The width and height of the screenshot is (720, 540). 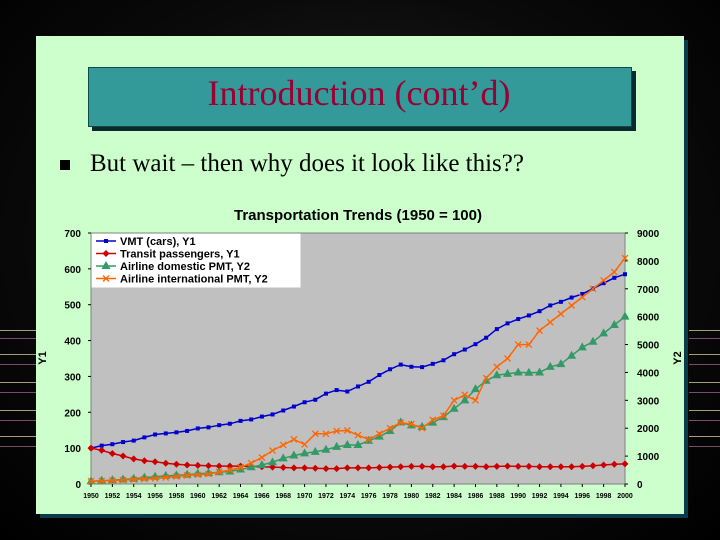 What do you see at coordinates (412, 496) in the screenshot?
I see `x-tick-label: 1980` at bounding box center [412, 496].